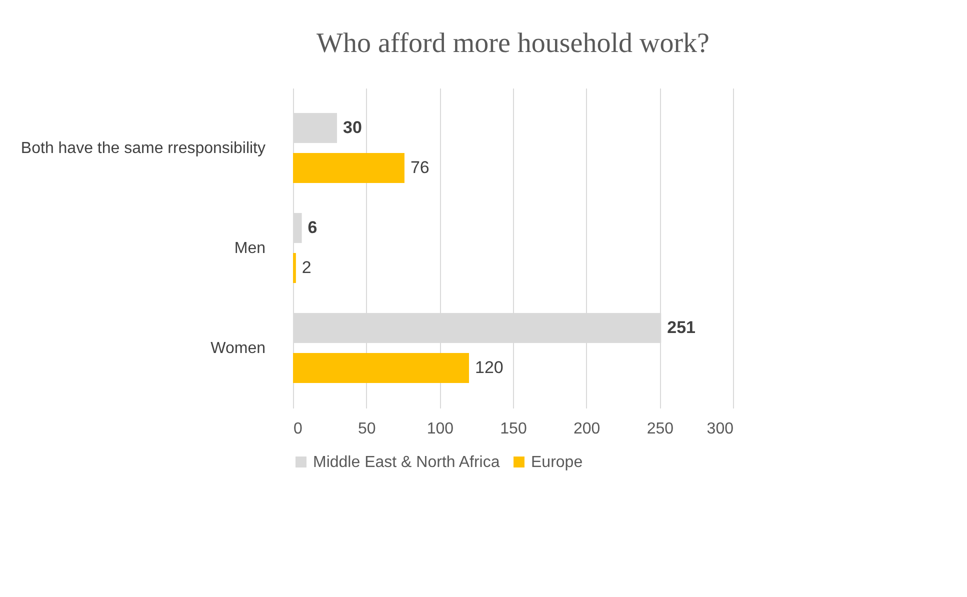  What do you see at coordinates (513, 43) in the screenshot?
I see `chart-title: Who afford more household work?` at bounding box center [513, 43].